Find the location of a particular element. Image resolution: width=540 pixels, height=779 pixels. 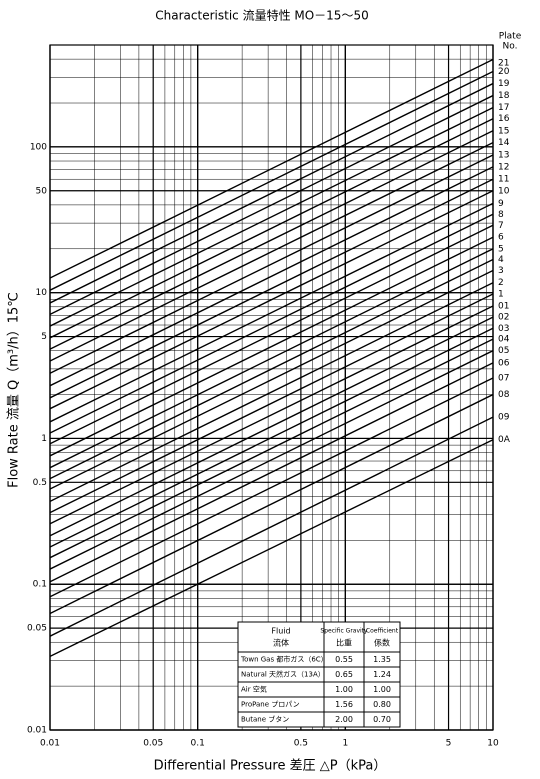

legend-label: 20 is located at coordinates (504, 72).